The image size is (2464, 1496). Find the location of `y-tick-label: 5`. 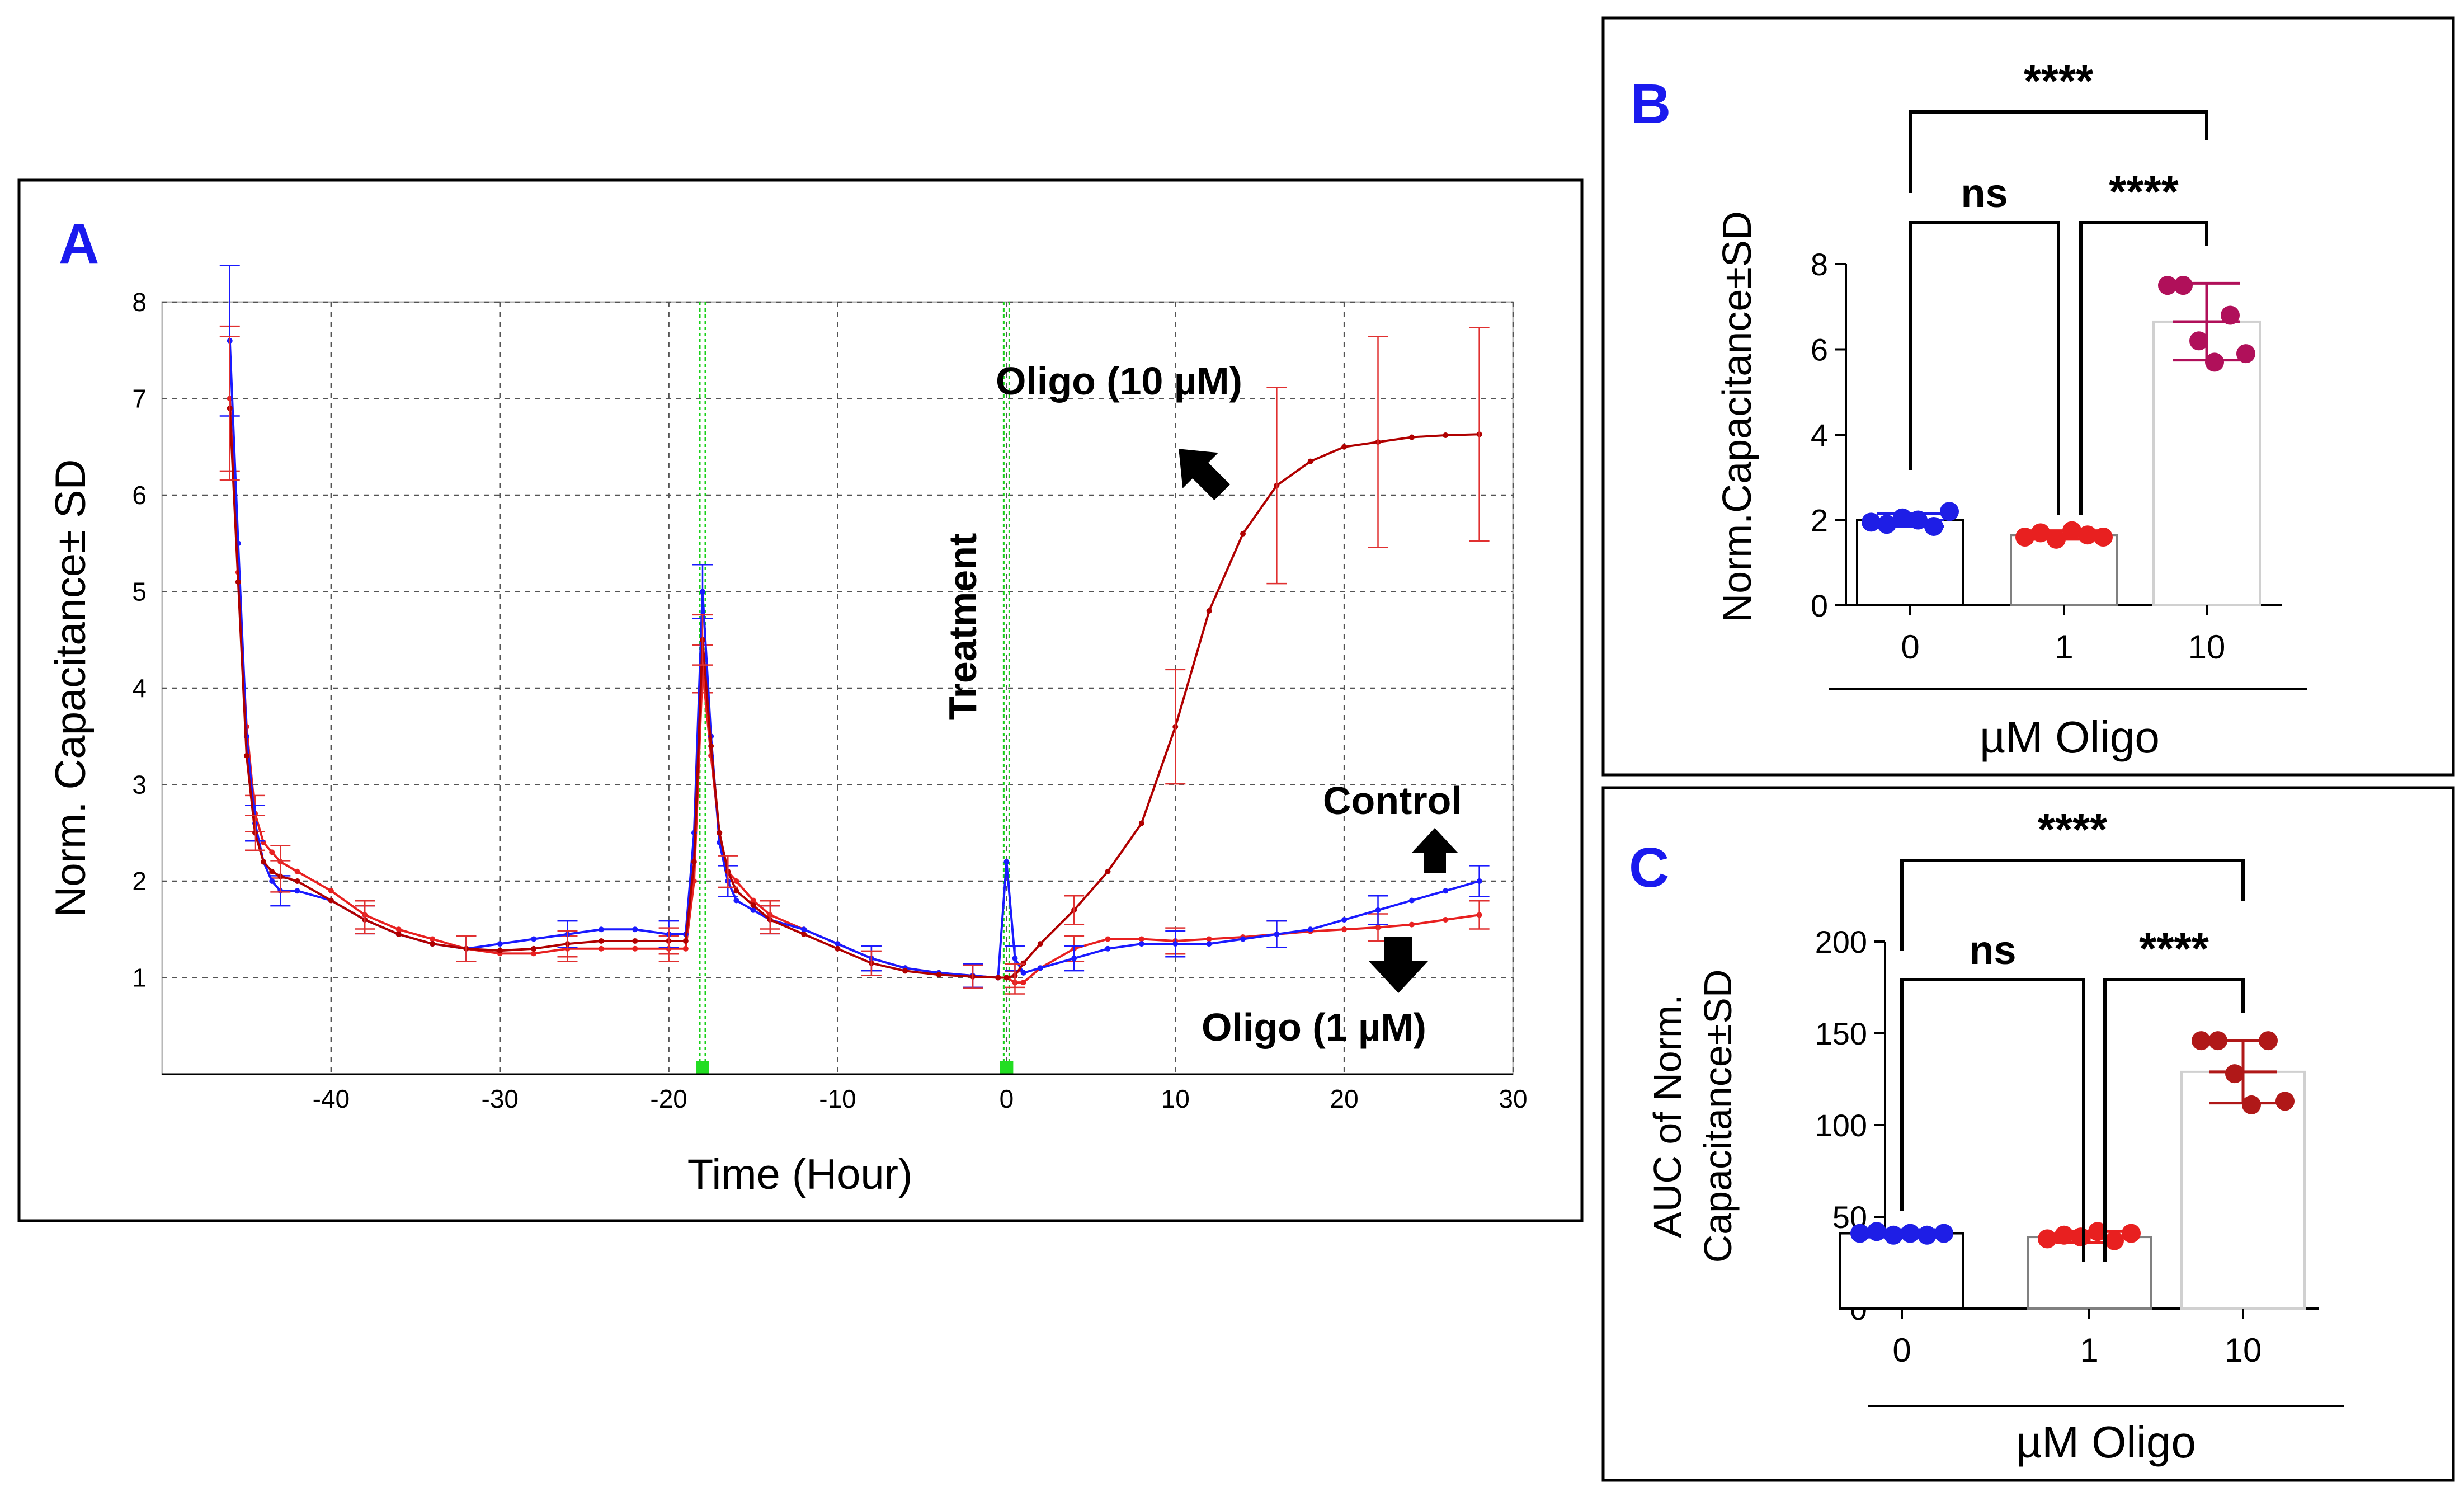

y-tick-label: 5 is located at coordinates (140, 591).